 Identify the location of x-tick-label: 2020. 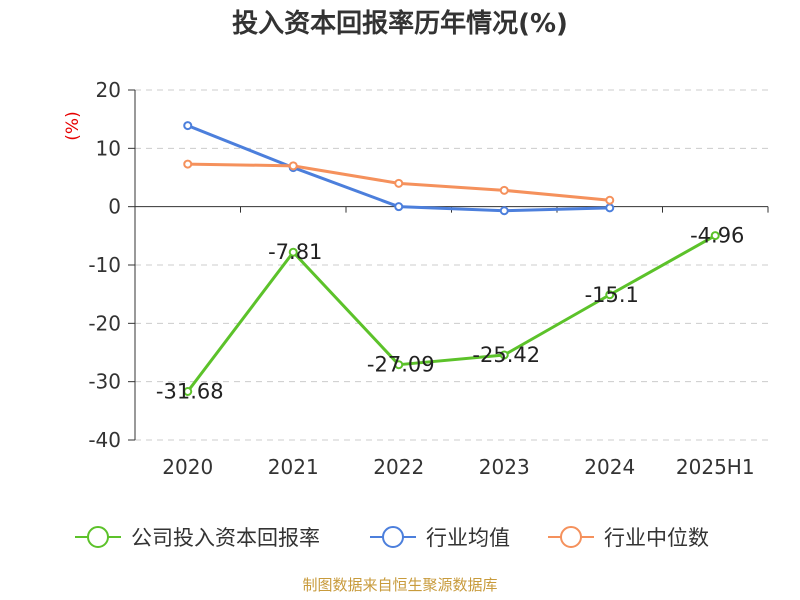
(187, 467).